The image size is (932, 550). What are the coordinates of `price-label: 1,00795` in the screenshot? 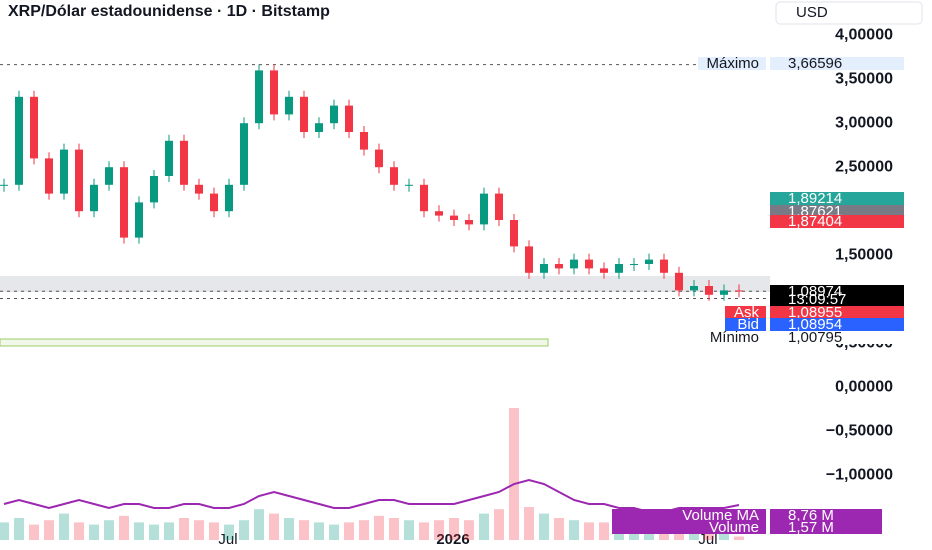 It's located at (815, 337).